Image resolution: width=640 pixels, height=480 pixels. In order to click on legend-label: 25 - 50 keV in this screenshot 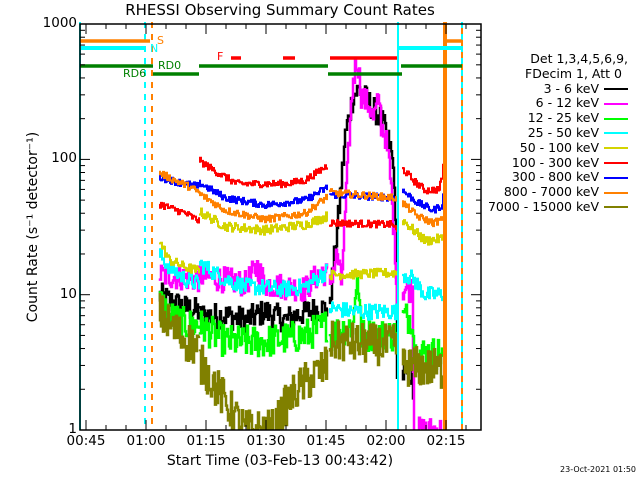, I will do `click(563, 132)`.